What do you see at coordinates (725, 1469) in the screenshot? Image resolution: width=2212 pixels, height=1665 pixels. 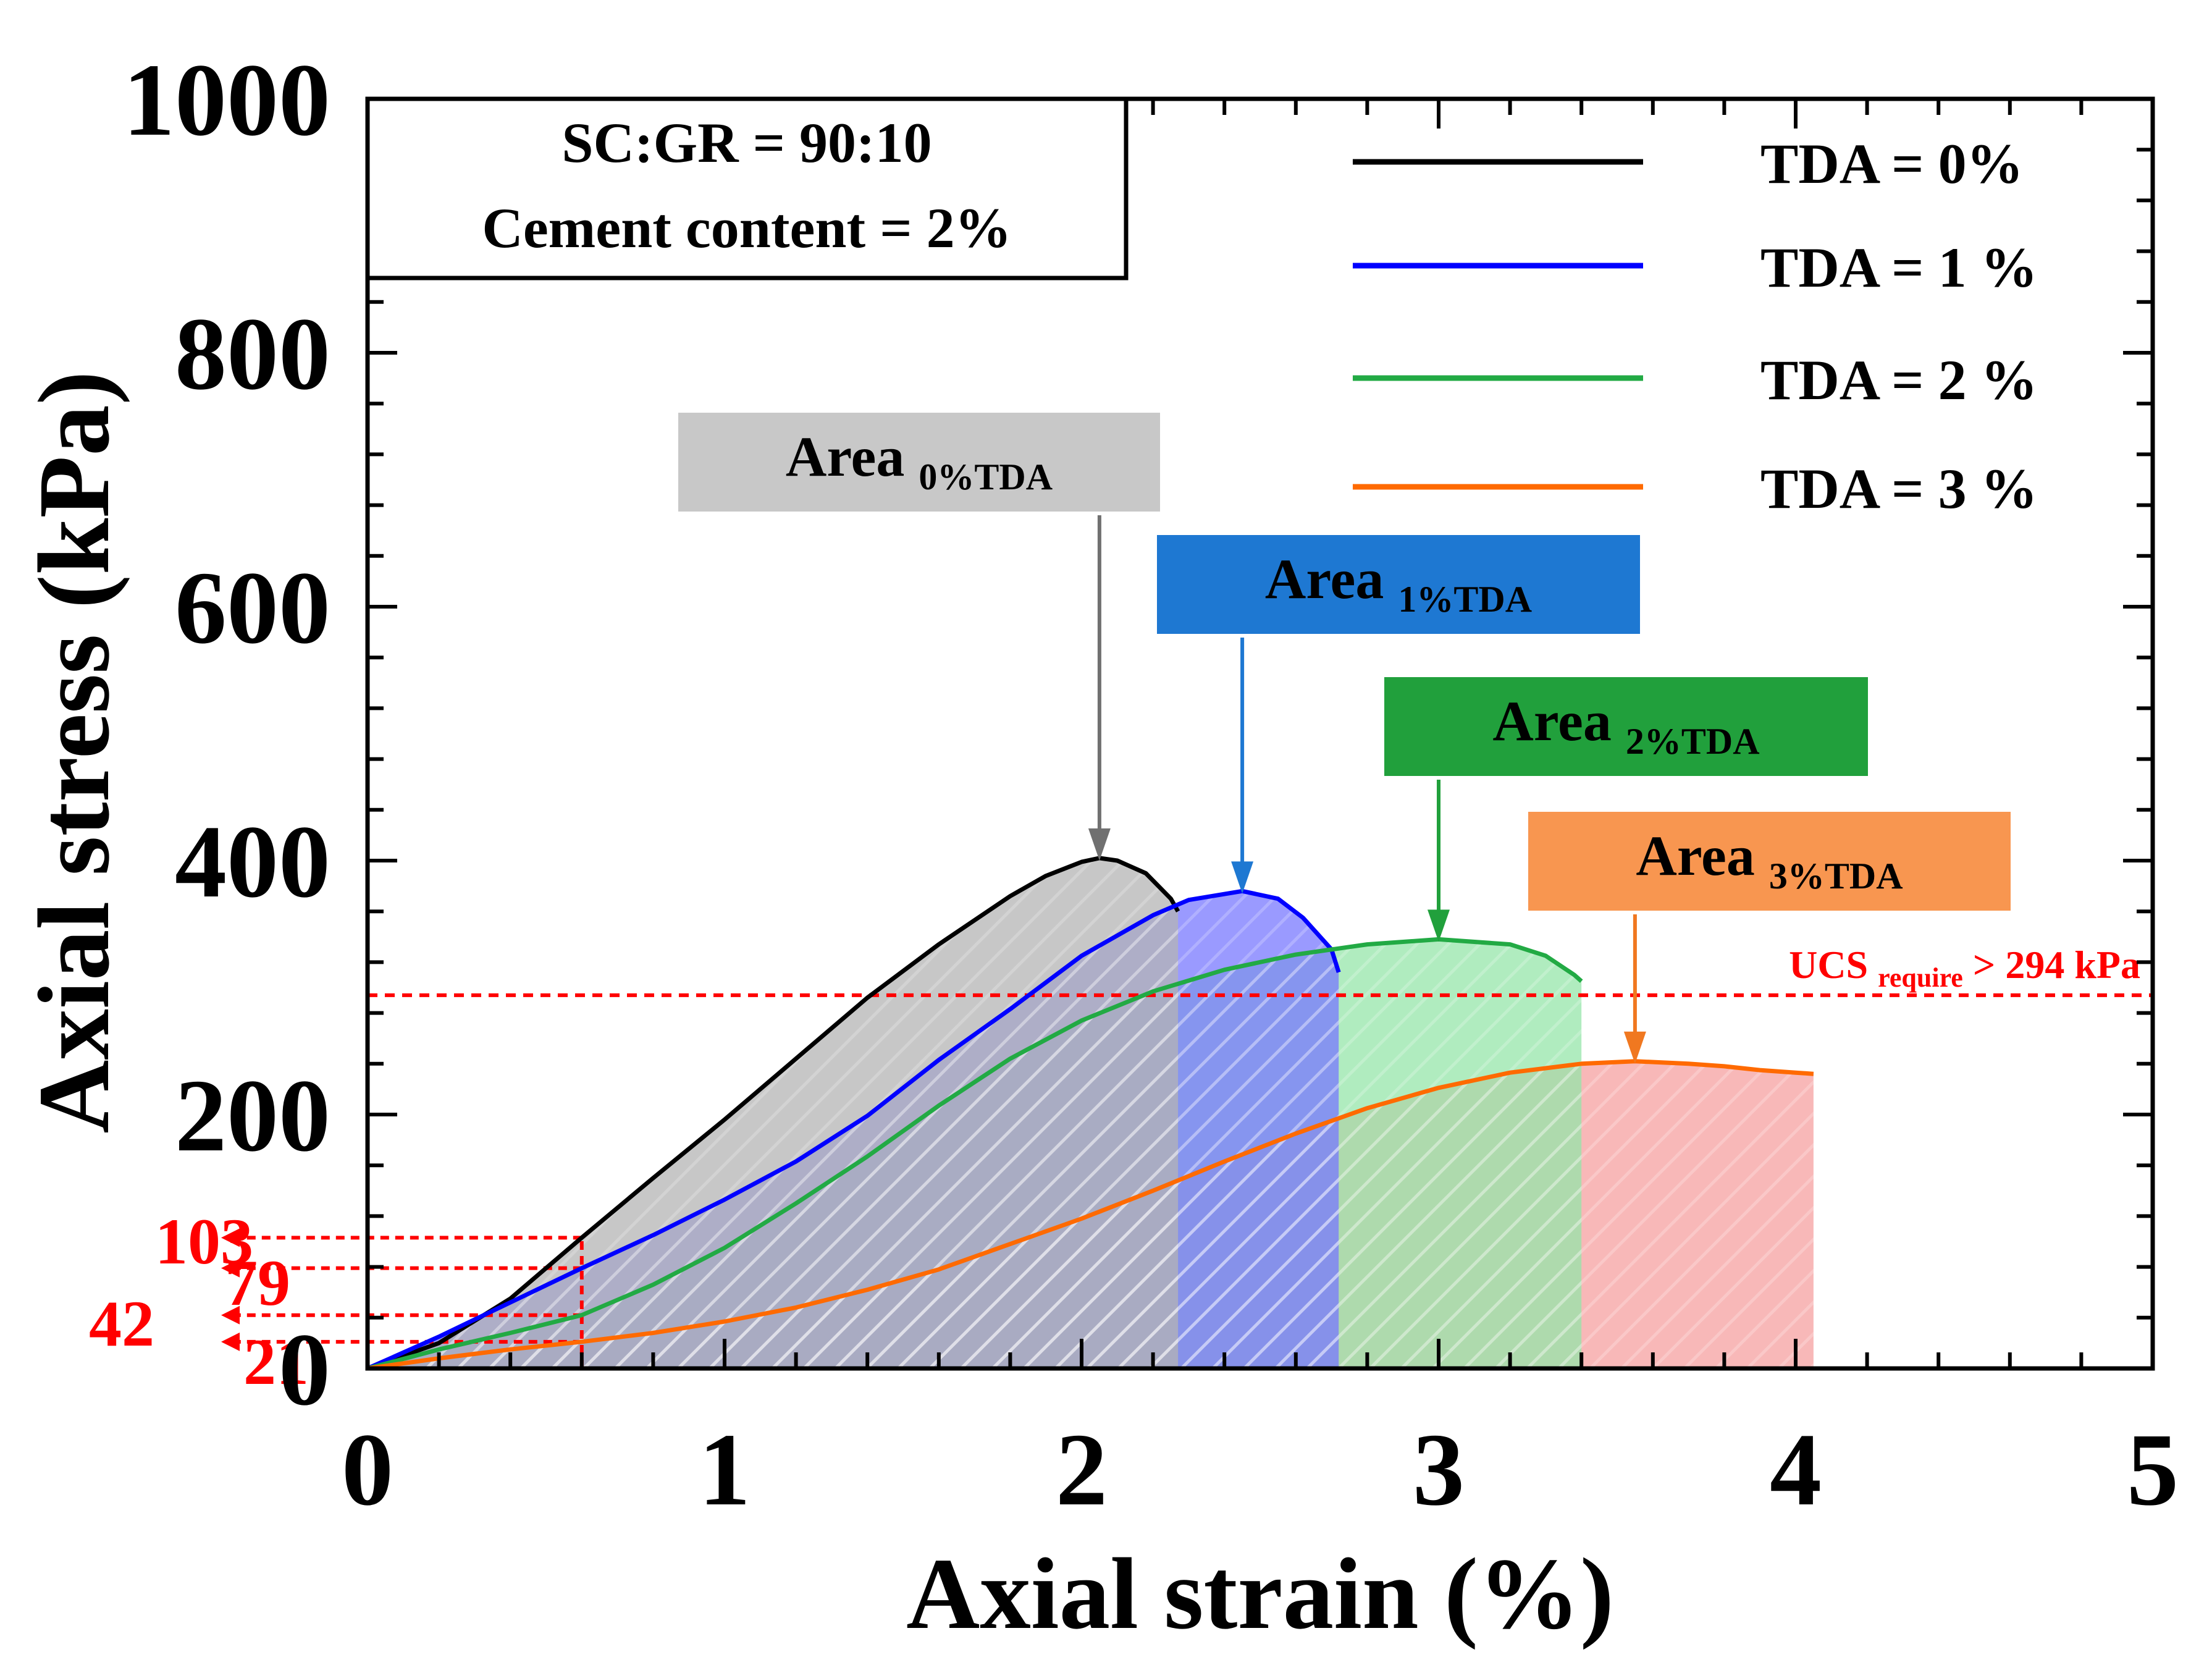 I see `x-tick-label-1: 1` at bounding box center [725, 1469].